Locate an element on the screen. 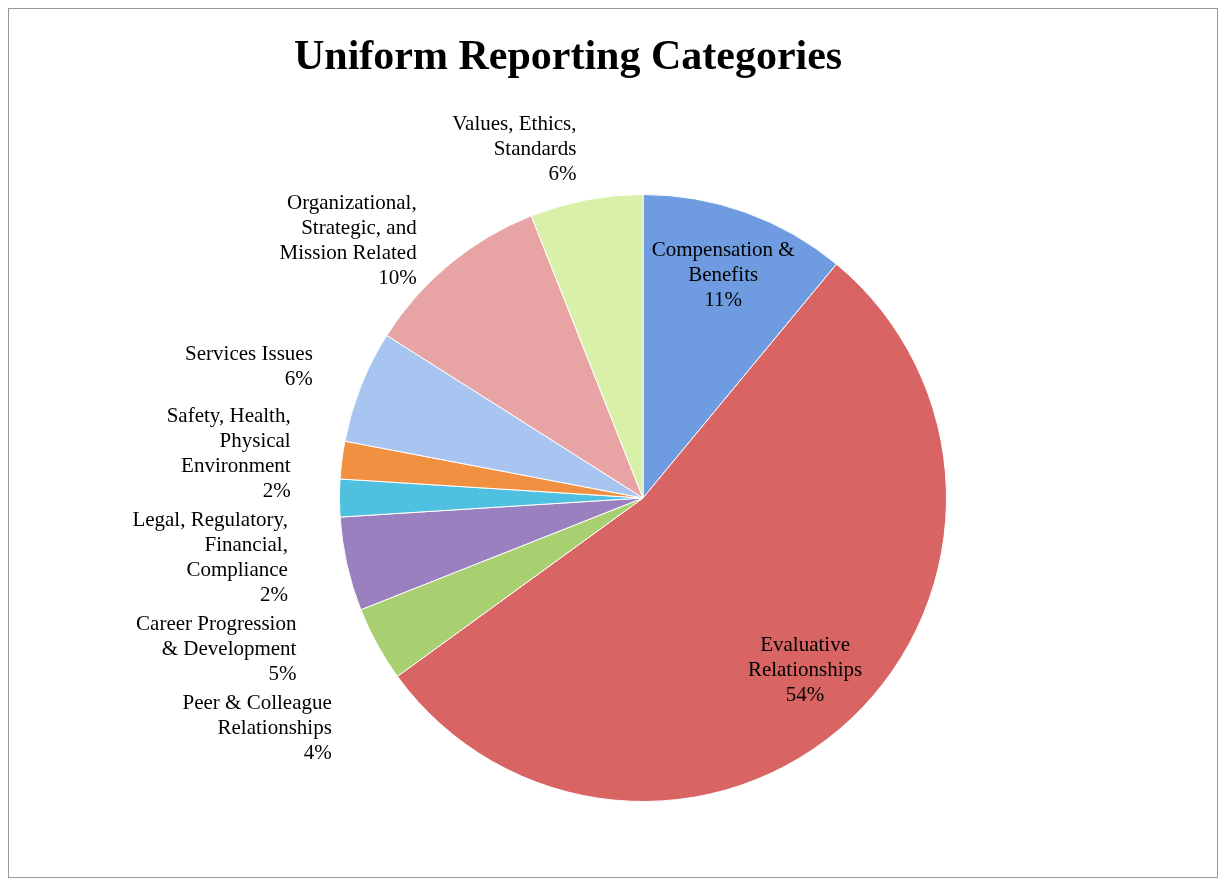 This screenshot has width=1226, height=888. data-label: 10% is located at coordinates (397, 276).